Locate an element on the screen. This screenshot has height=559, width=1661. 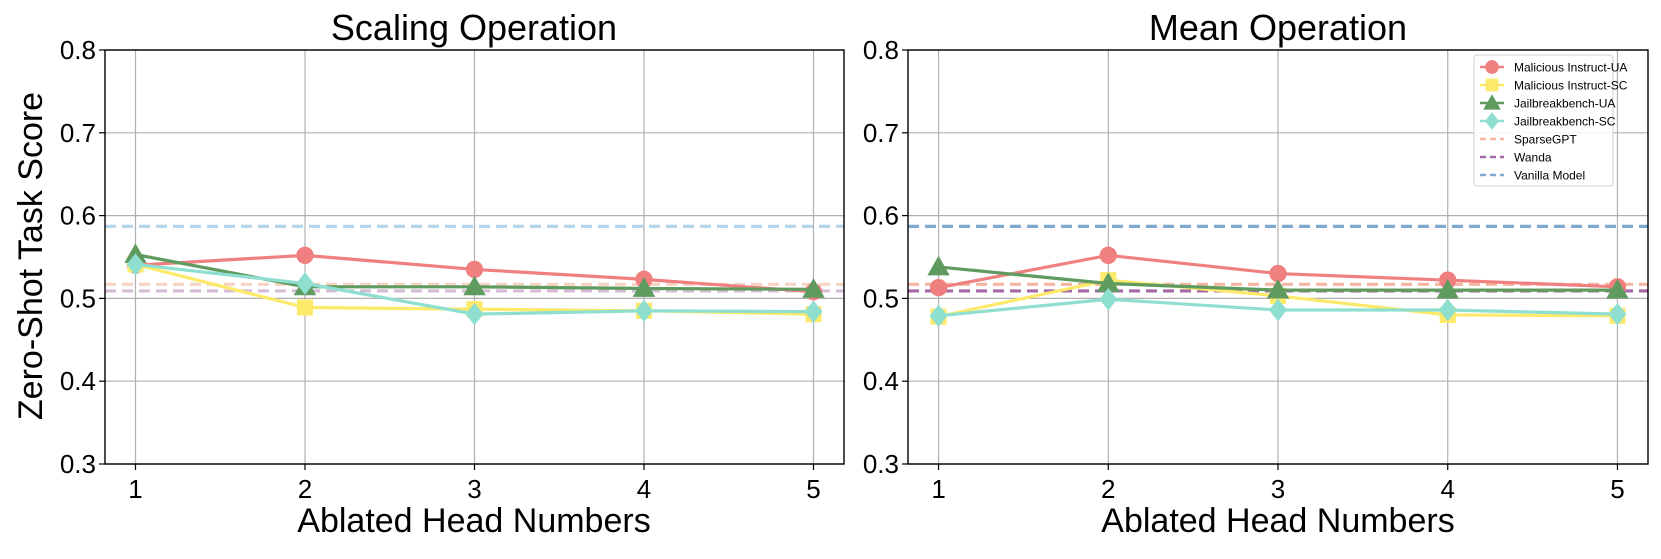
legend-label: Vanilla Model is located at coordinates (1549, 176).